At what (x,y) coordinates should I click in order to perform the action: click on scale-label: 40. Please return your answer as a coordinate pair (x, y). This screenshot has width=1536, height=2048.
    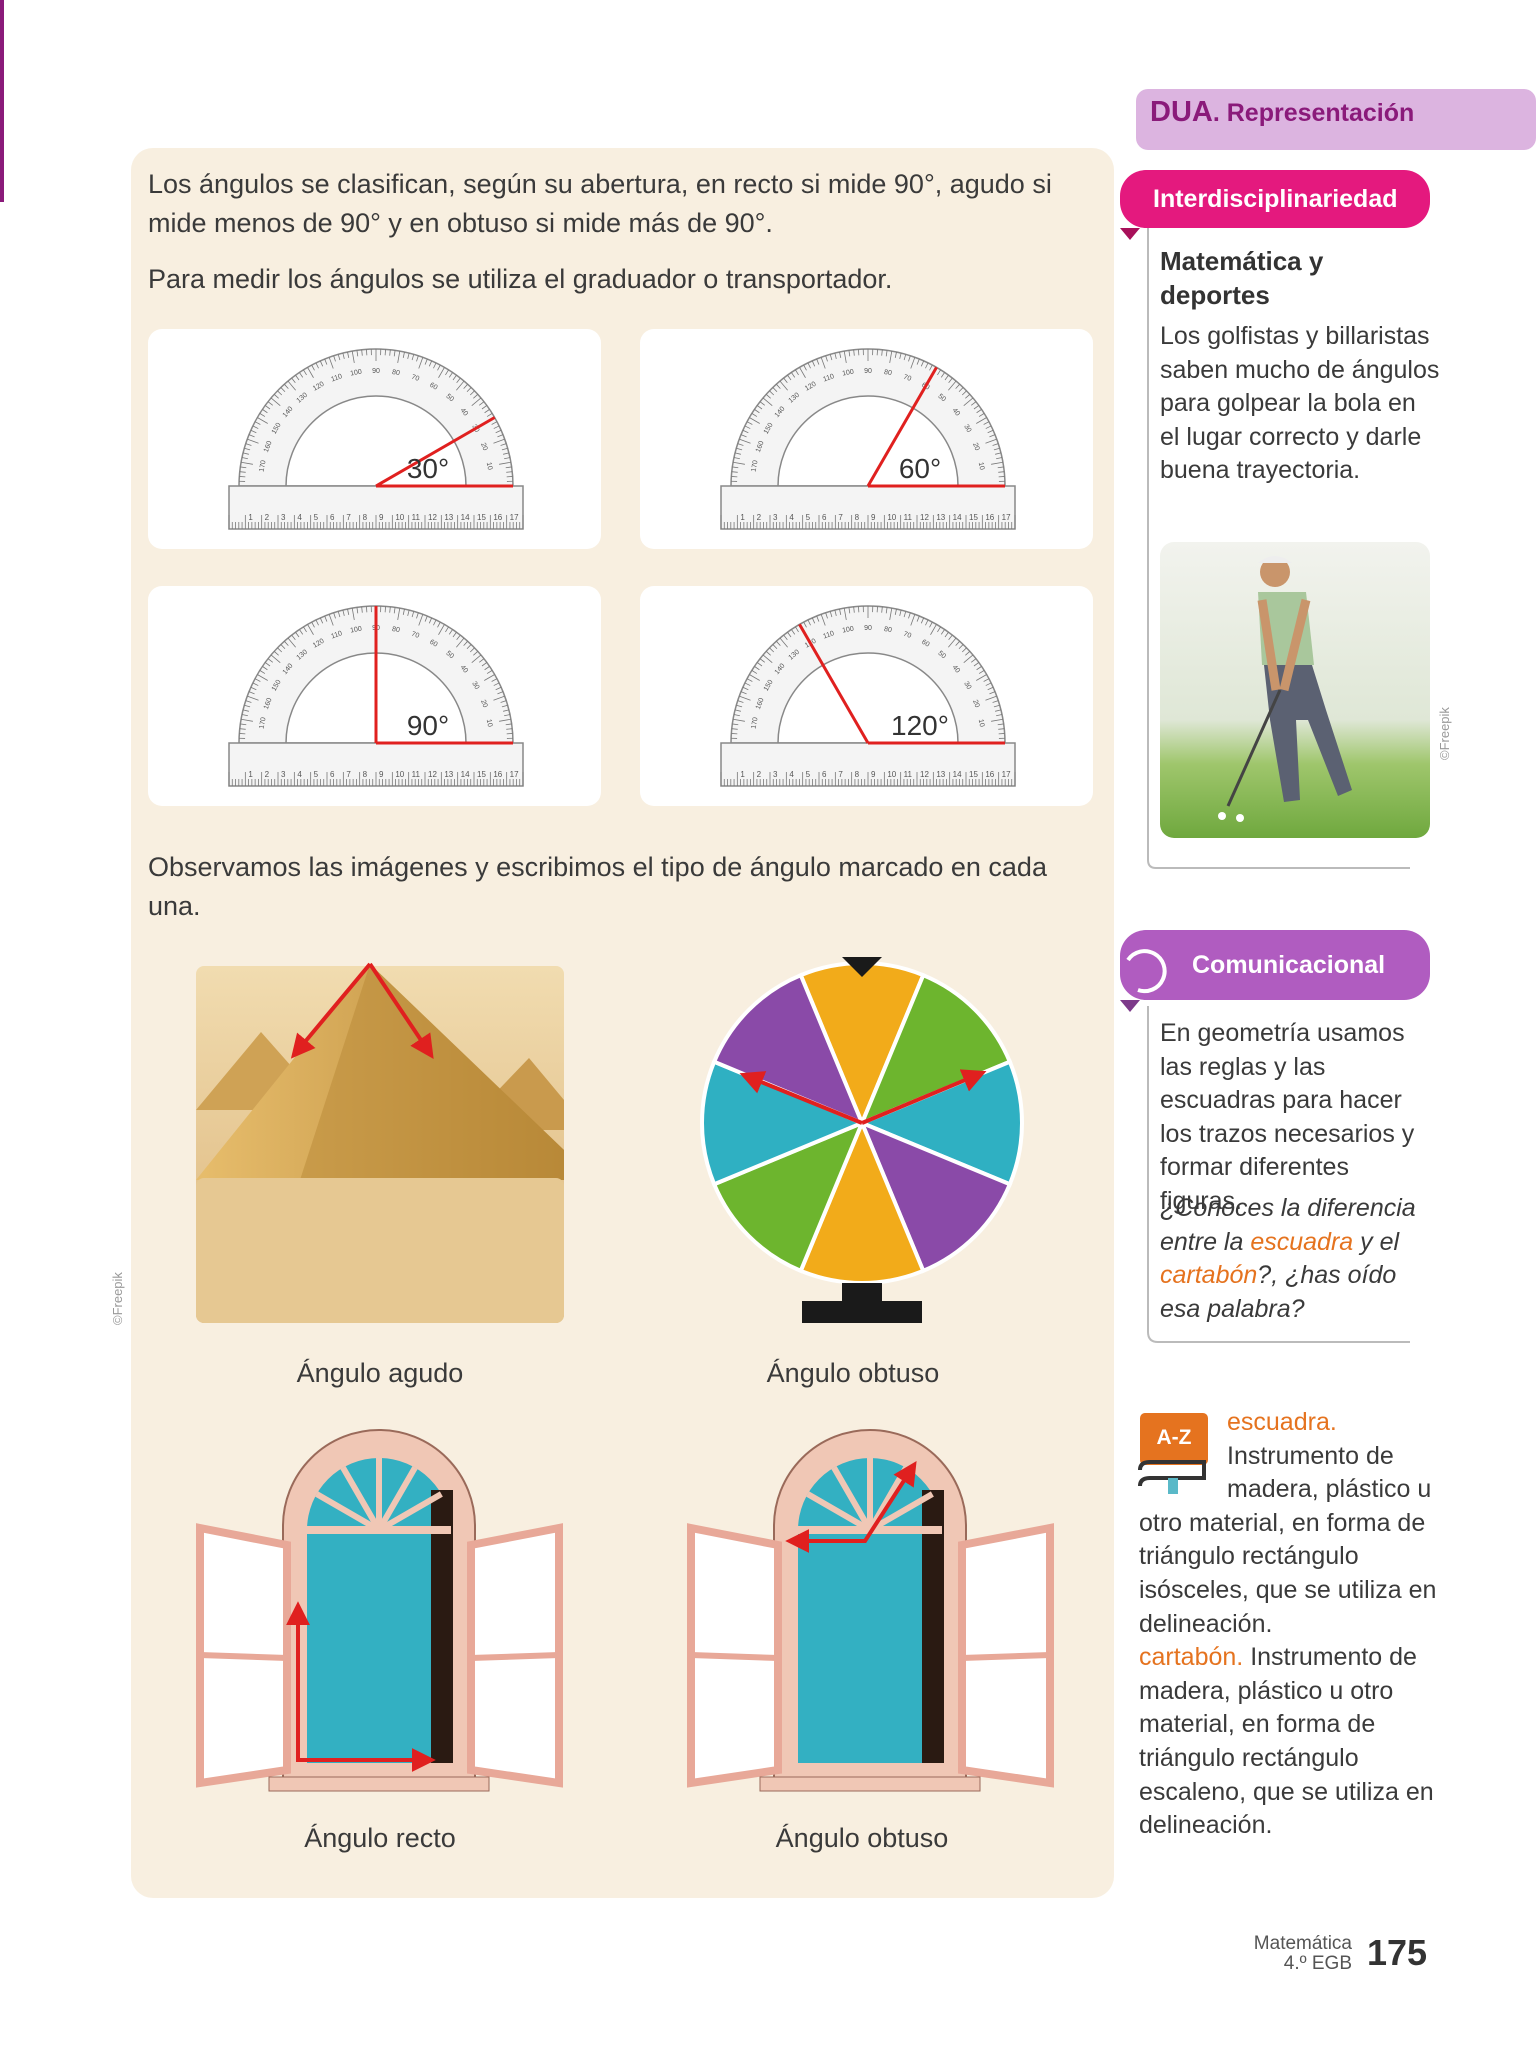
    Looking at the image, I should click on (464, 412).